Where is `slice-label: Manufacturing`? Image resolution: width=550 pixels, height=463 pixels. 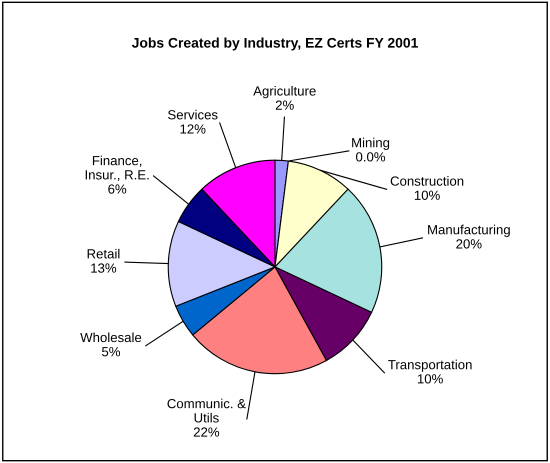
slice-label: Manufacturing is located at coordinates (469, 230).